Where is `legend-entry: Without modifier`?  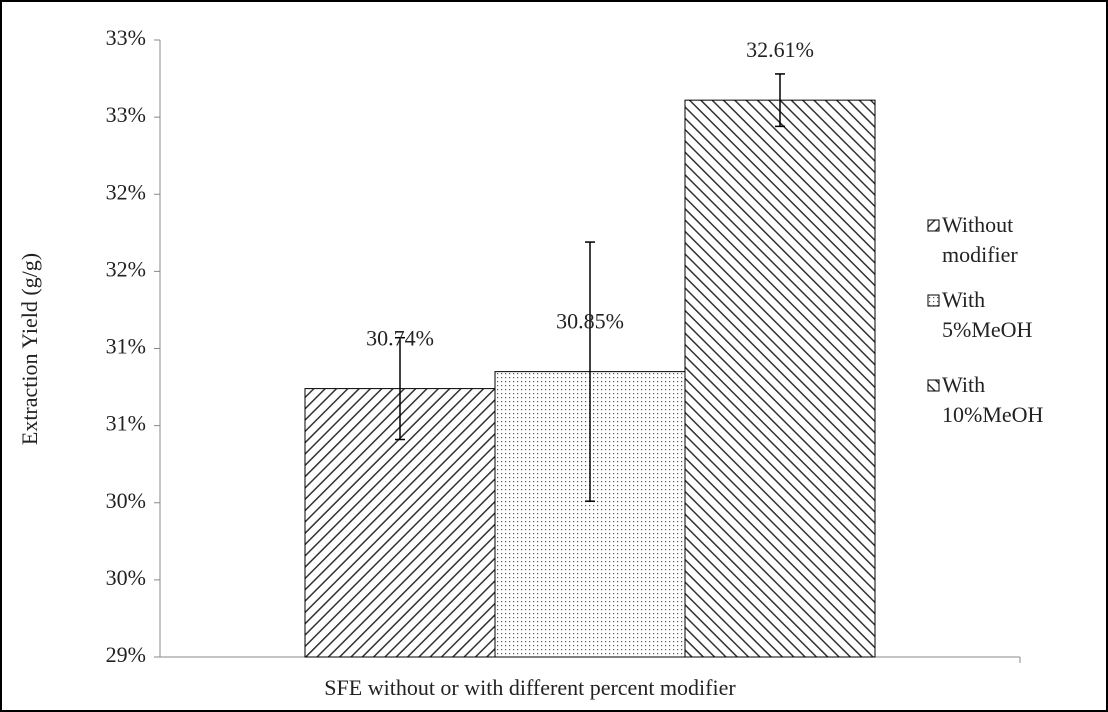 legend-entry: Without modifier is located at coordinates (980, 239).